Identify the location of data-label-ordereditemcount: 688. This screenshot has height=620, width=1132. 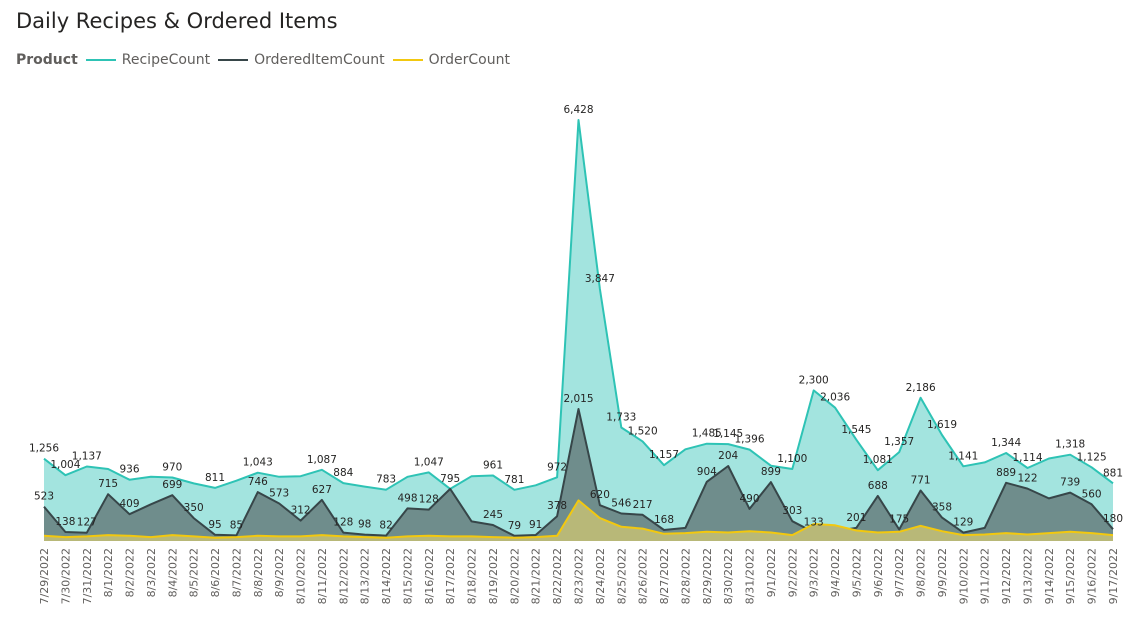
(878, 486).